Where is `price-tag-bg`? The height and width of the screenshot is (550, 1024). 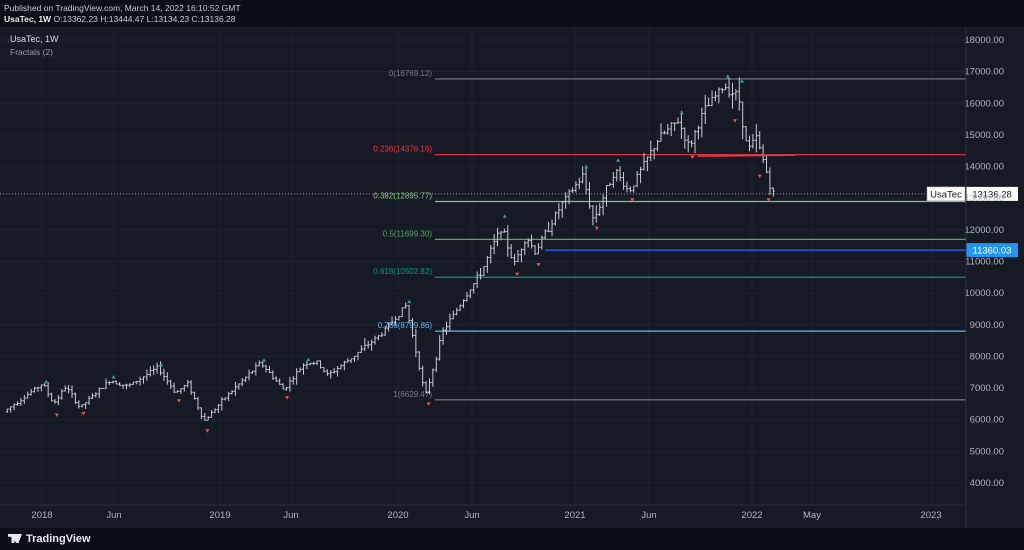
price-tag-bg is located at coordinates (992, 193).